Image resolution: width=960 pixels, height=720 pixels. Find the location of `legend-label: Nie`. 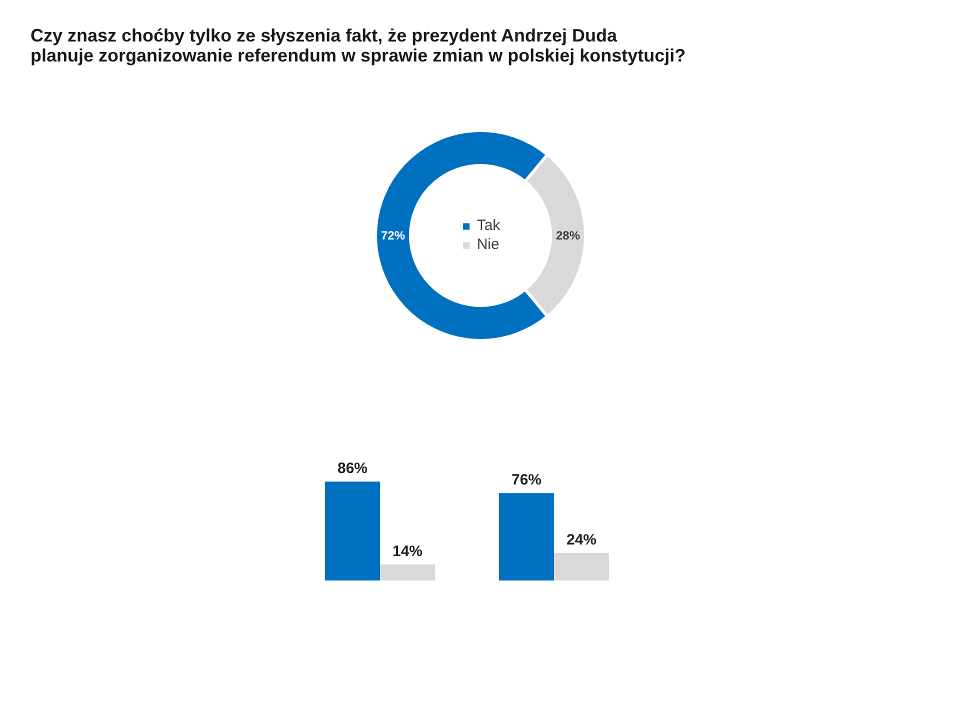

legend-label: Nie is located at coordinates (488, 244).